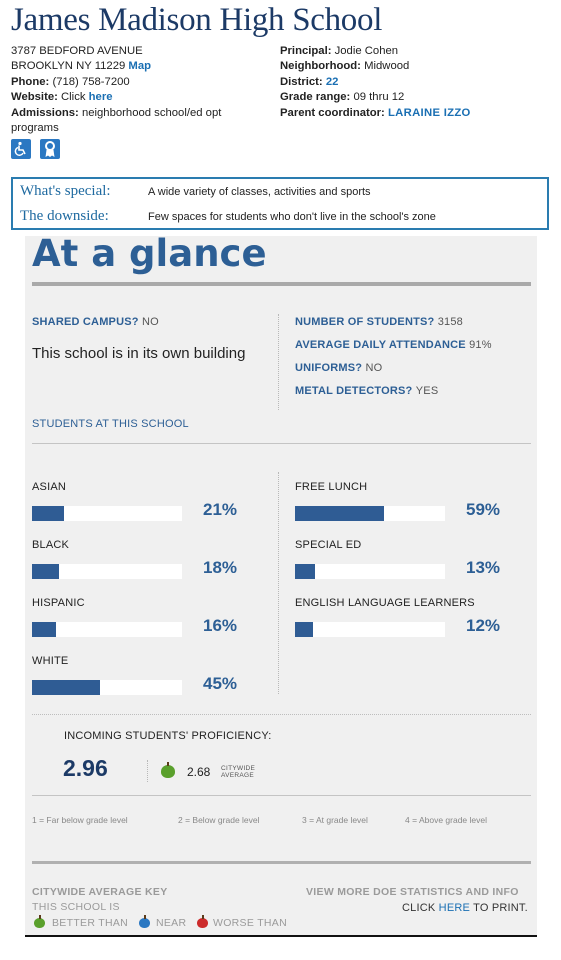  Describe the element at coordinates (380, 345) in the screenshot. I see `attendance-label: AVERAGE DAILY ATTENDANCE` at that location.